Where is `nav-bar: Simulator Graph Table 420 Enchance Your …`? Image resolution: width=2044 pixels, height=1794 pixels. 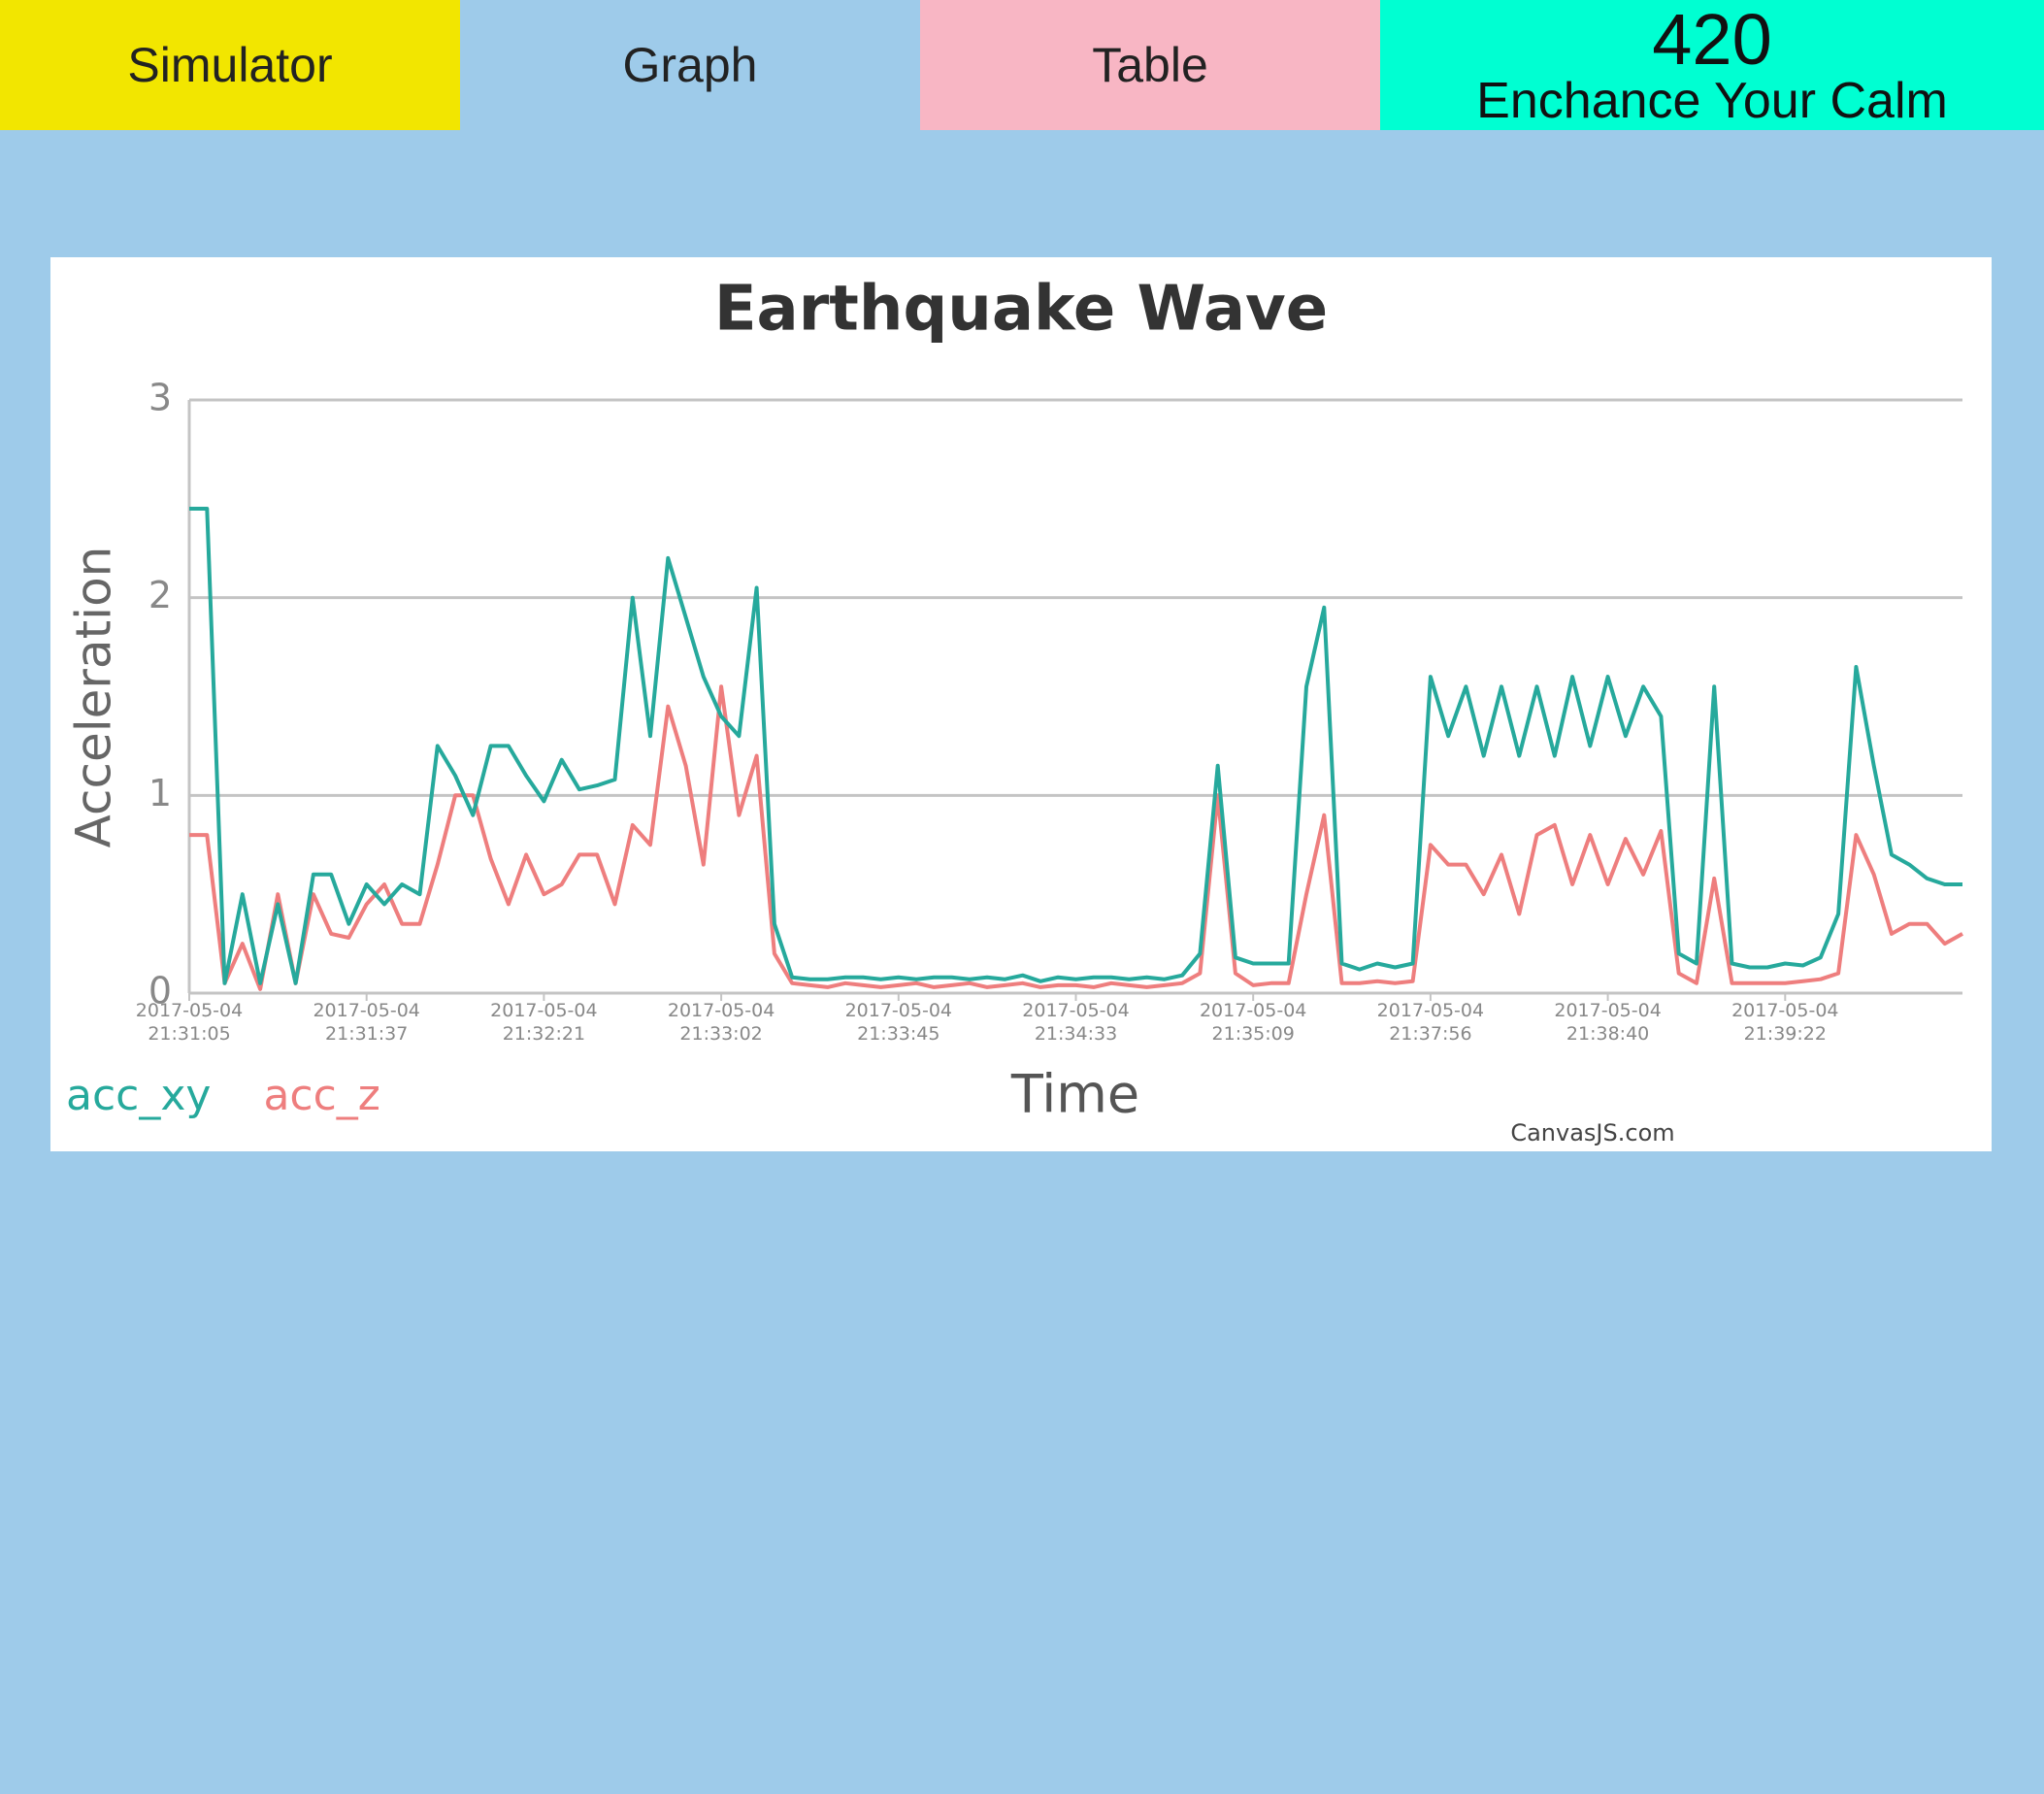 nav-bar: Simulator Graph Table 420 Enchance Your … is located at coordinates (1022, 65).